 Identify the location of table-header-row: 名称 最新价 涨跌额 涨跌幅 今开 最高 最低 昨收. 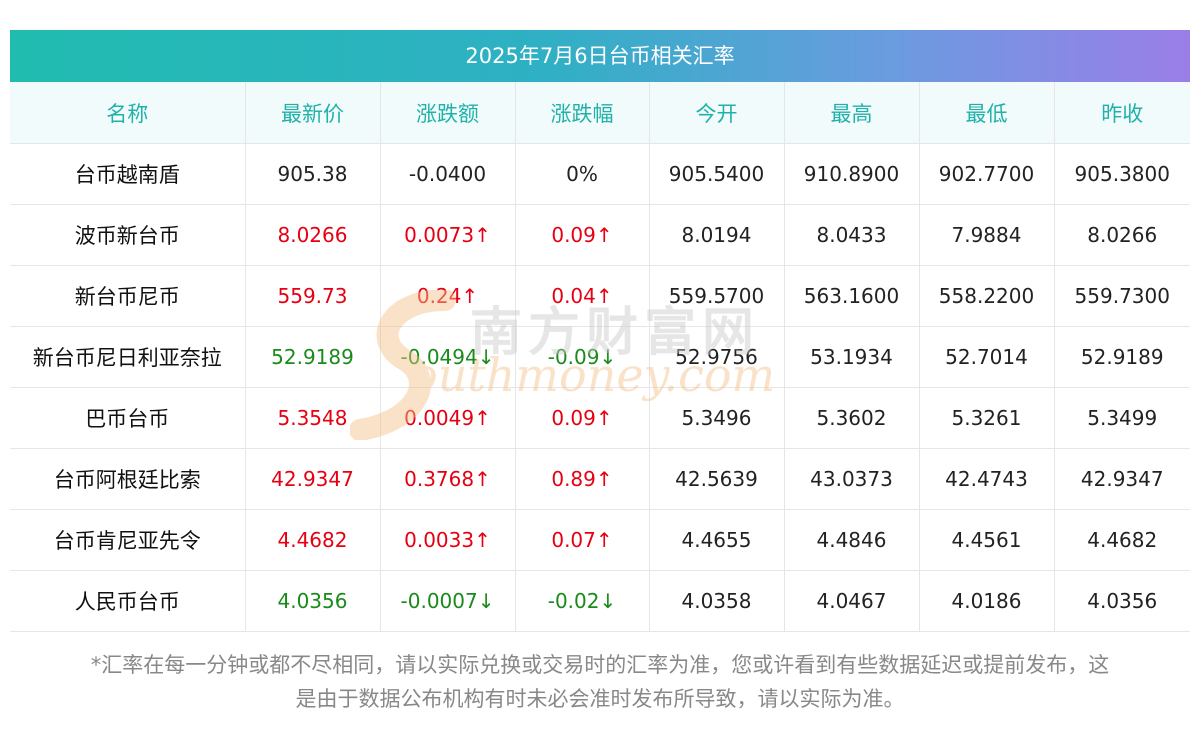
(600, 113).